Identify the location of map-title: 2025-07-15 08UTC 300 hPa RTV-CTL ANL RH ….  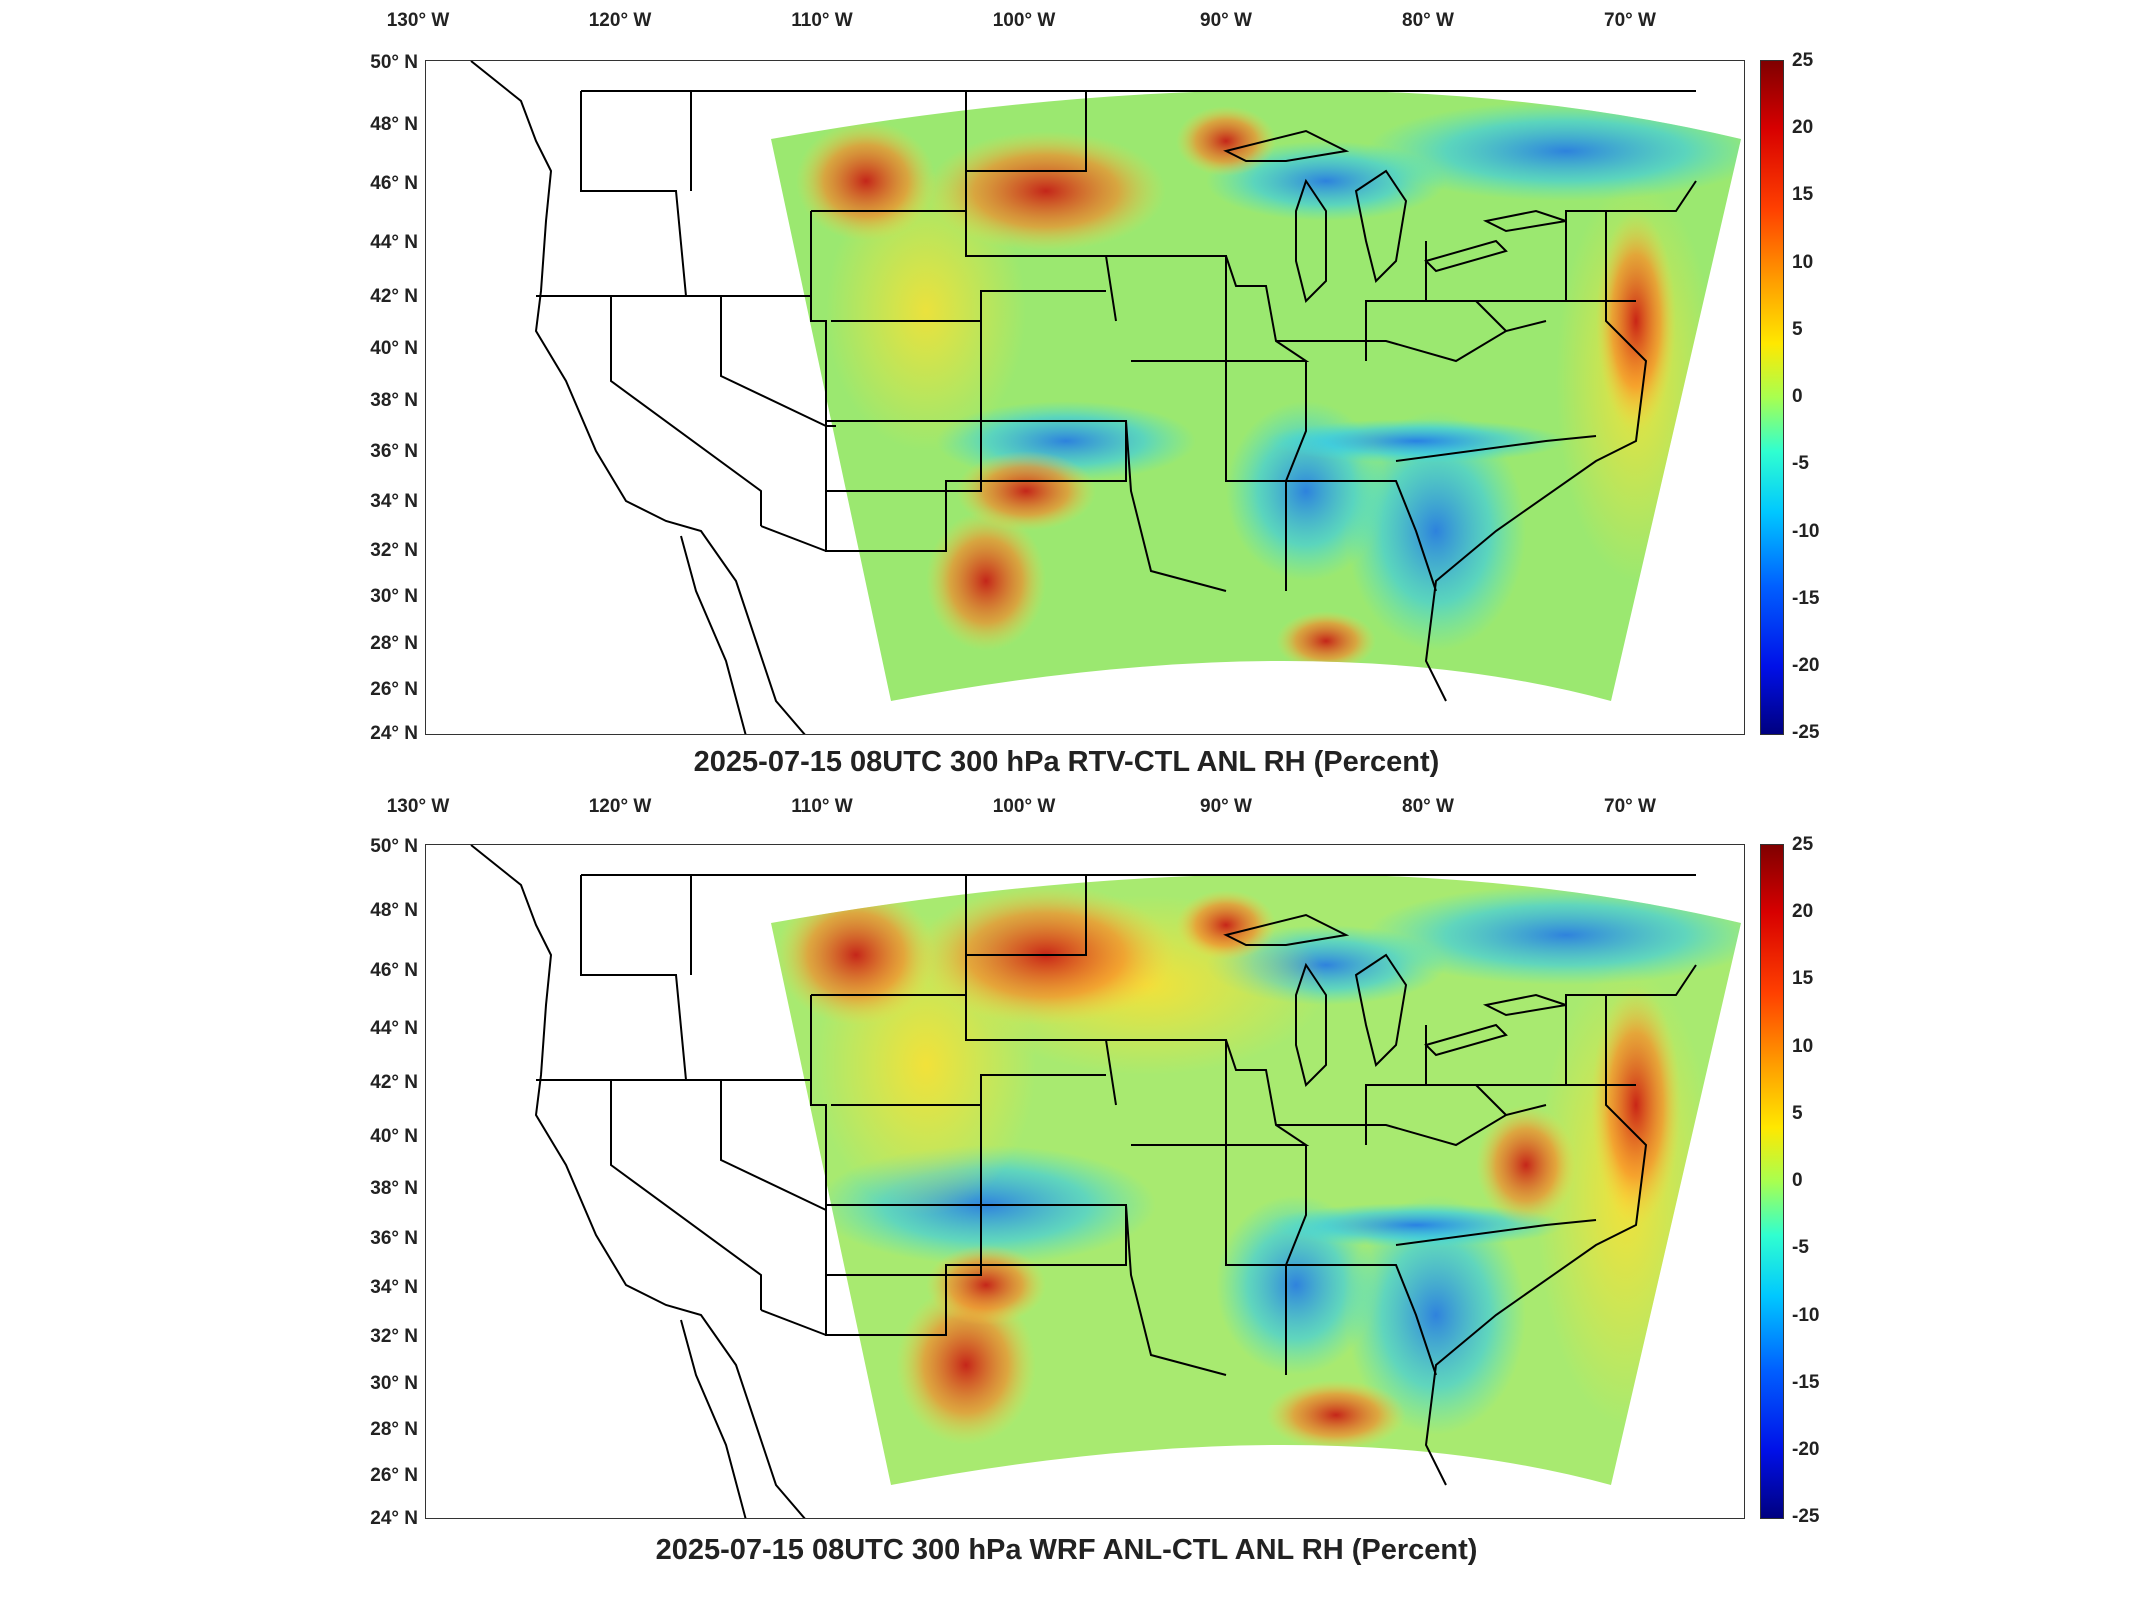
(1066, 762).